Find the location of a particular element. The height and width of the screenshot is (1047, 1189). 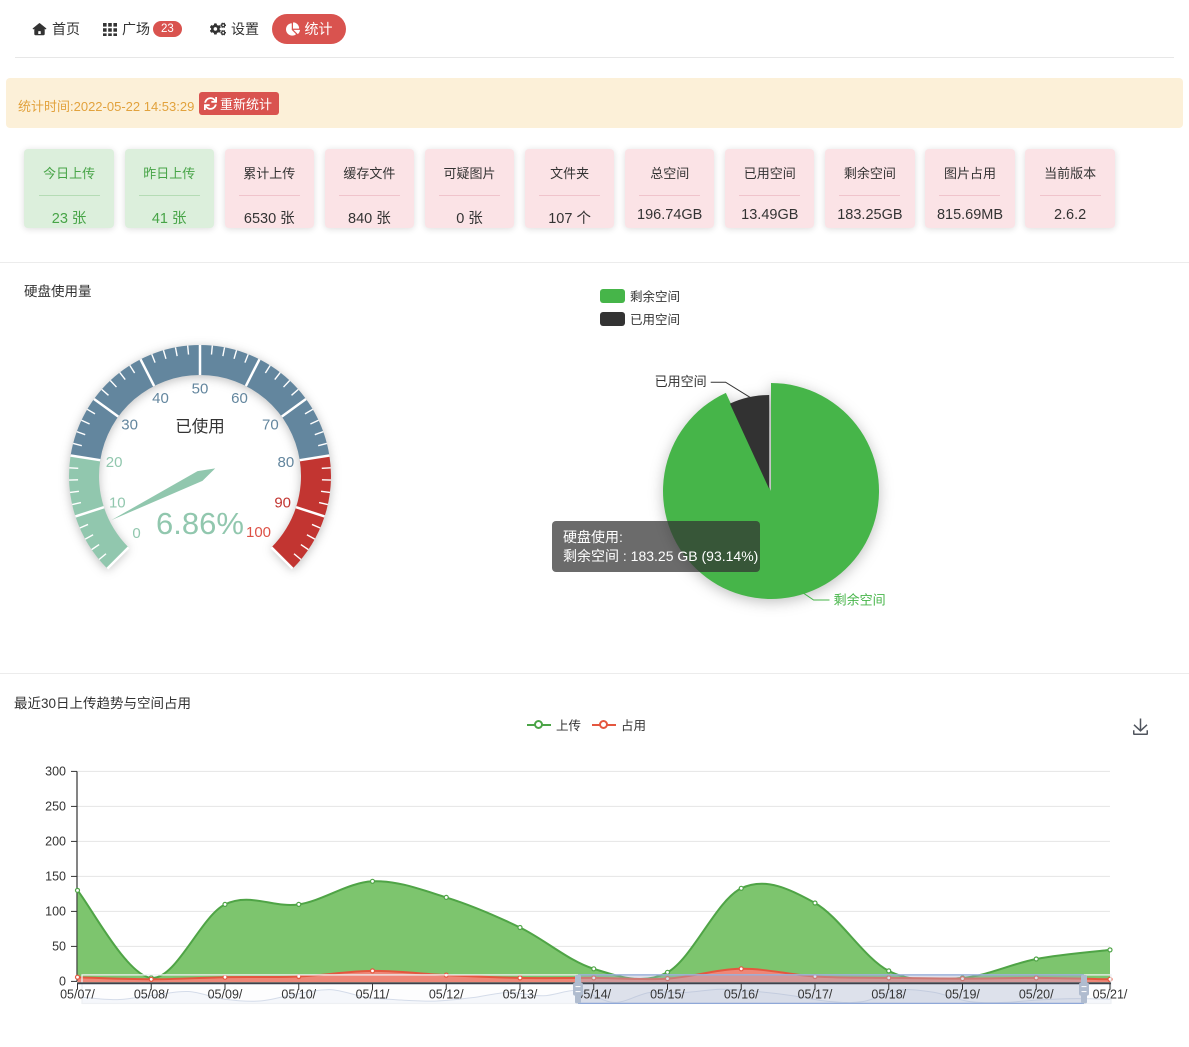

svg-text: 60 is located at coordinates (239, 398).